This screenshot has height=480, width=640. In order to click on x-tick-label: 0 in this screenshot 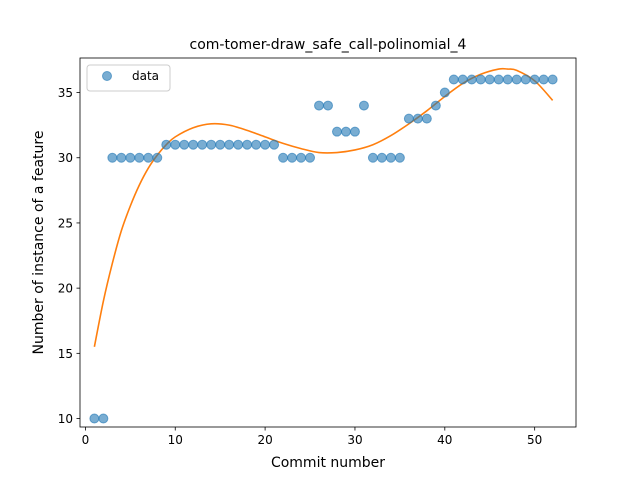, I will do `click(86, 440)`.